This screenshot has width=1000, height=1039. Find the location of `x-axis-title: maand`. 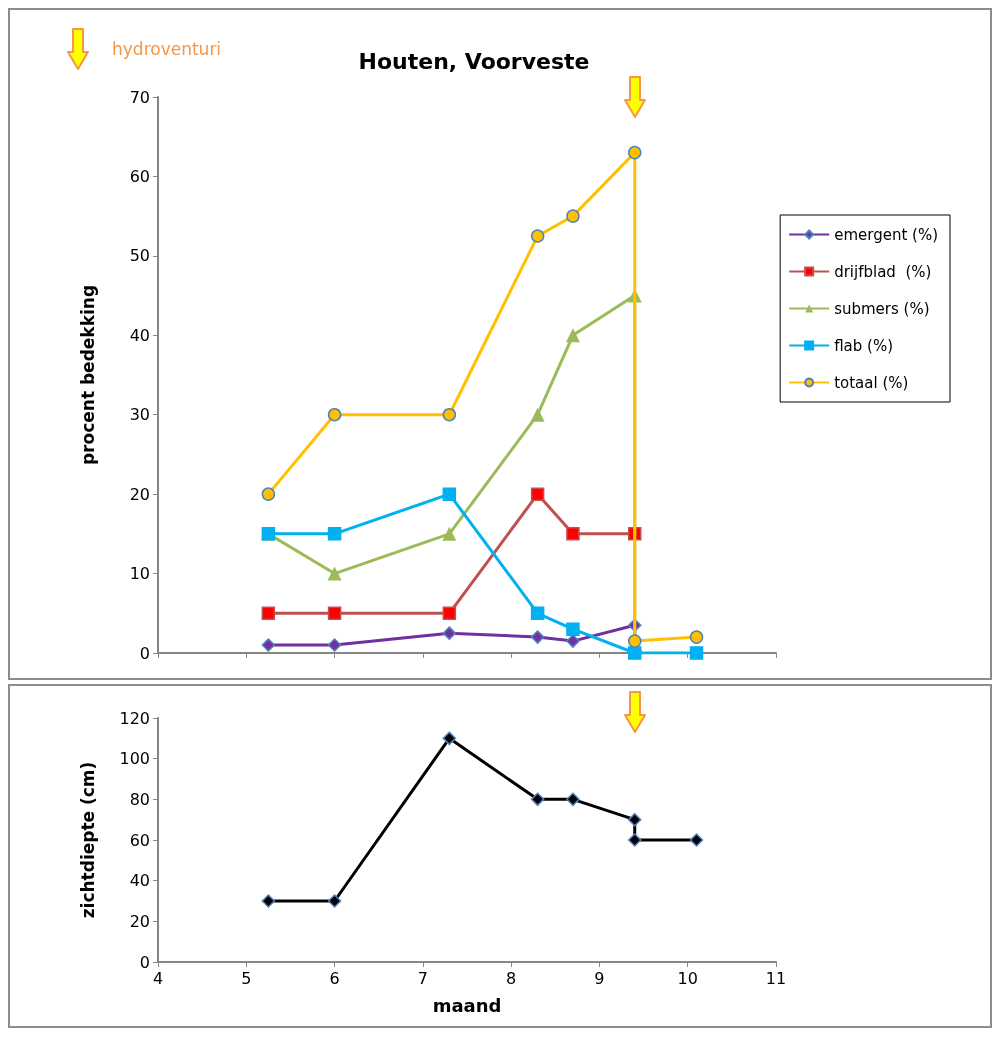

x-axis-title: maand is located at coordinates (467, 1005).